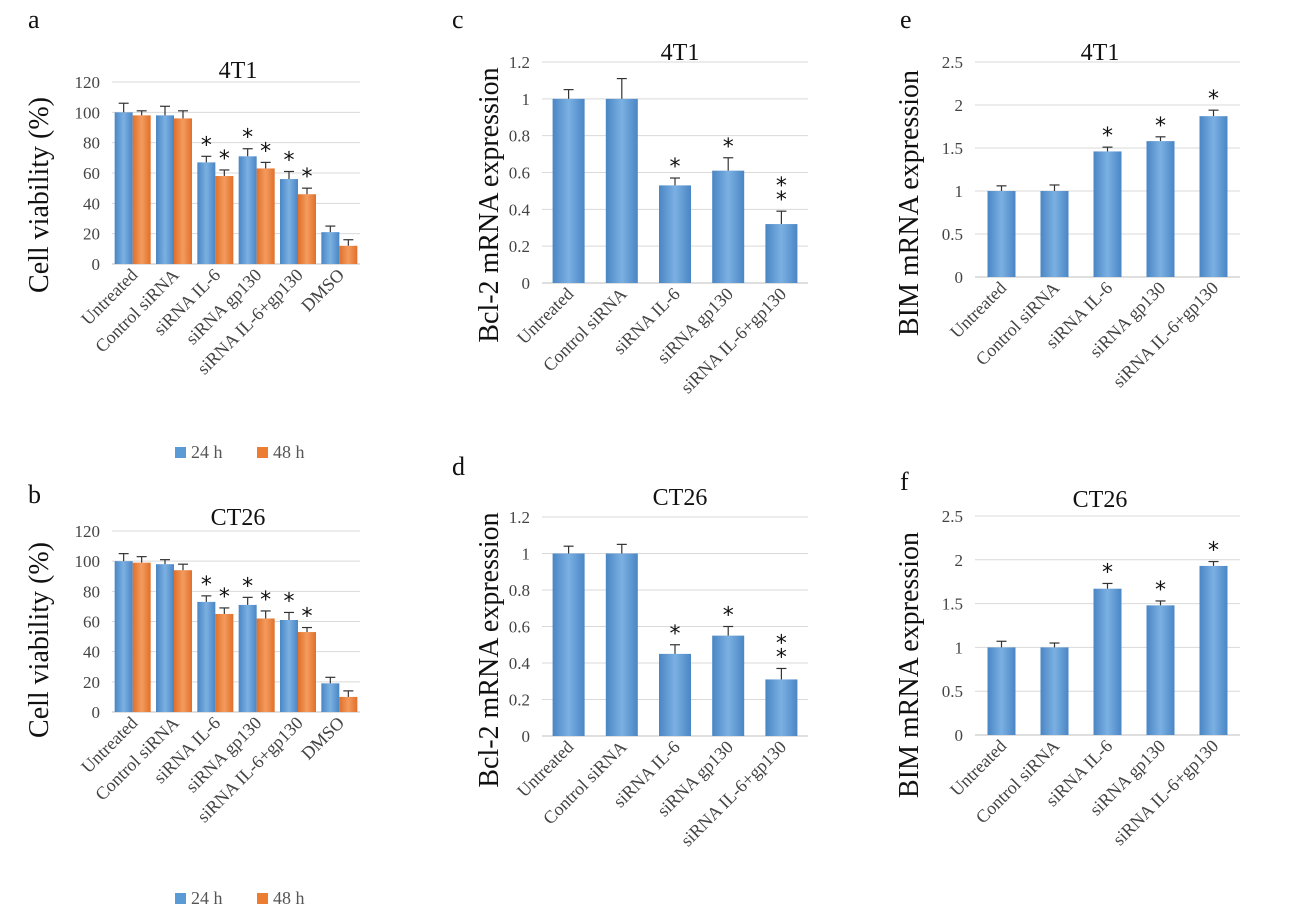 Image resolution: width=1294 pixels, height=920 pixels. What do you see at coordinates (952, 691) in the screenshot?
I see `y-tick-label: 0.5` at bounding box center [952, 691].